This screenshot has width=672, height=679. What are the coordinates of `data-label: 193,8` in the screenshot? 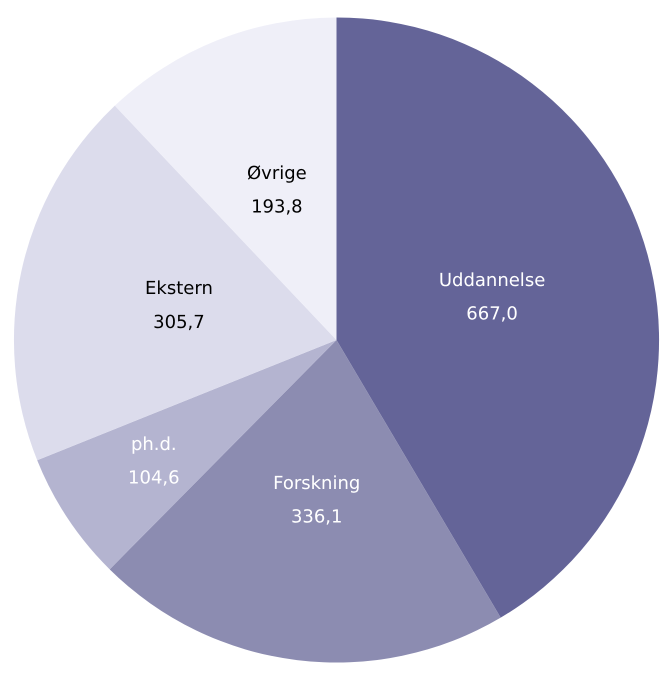 It's located at (277, 207).